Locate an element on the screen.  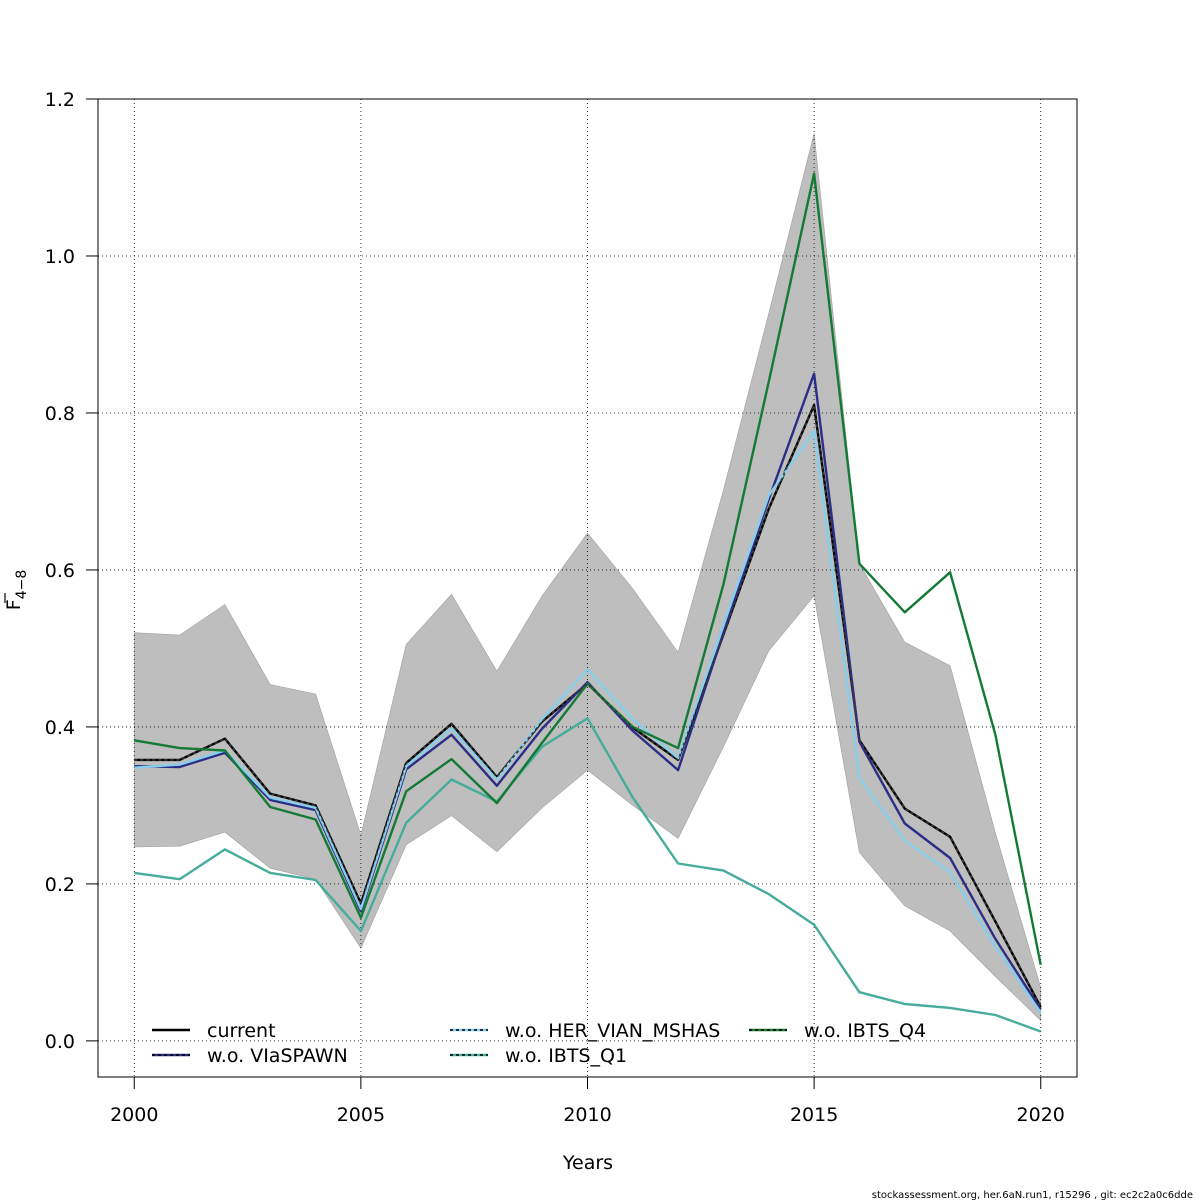
y-tick-label: 0.6 is located at coordinates (60, 571).